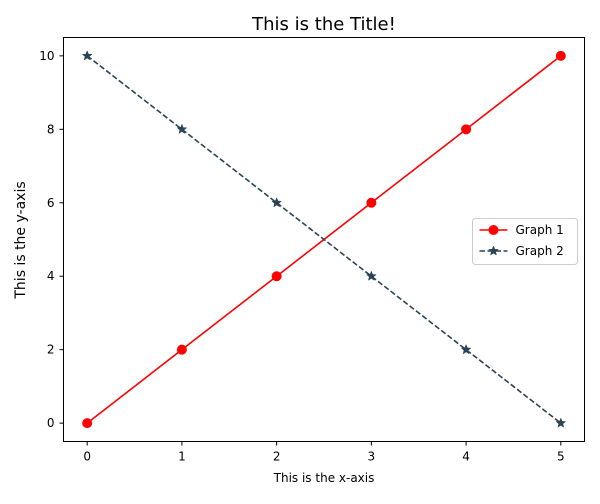  Describe the element at coordinates (46, 56) in the screenshot. I see `y-tick-label: 10` at that location.